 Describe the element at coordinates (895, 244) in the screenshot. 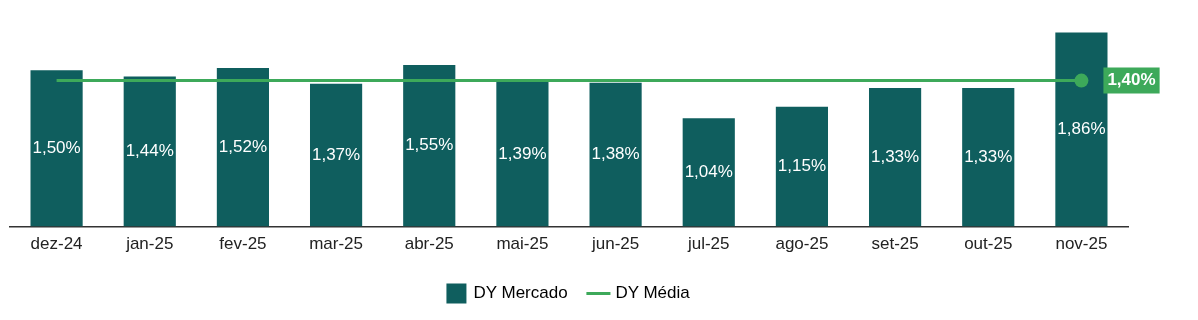

I see `x-tick-label: set-25` at that location.